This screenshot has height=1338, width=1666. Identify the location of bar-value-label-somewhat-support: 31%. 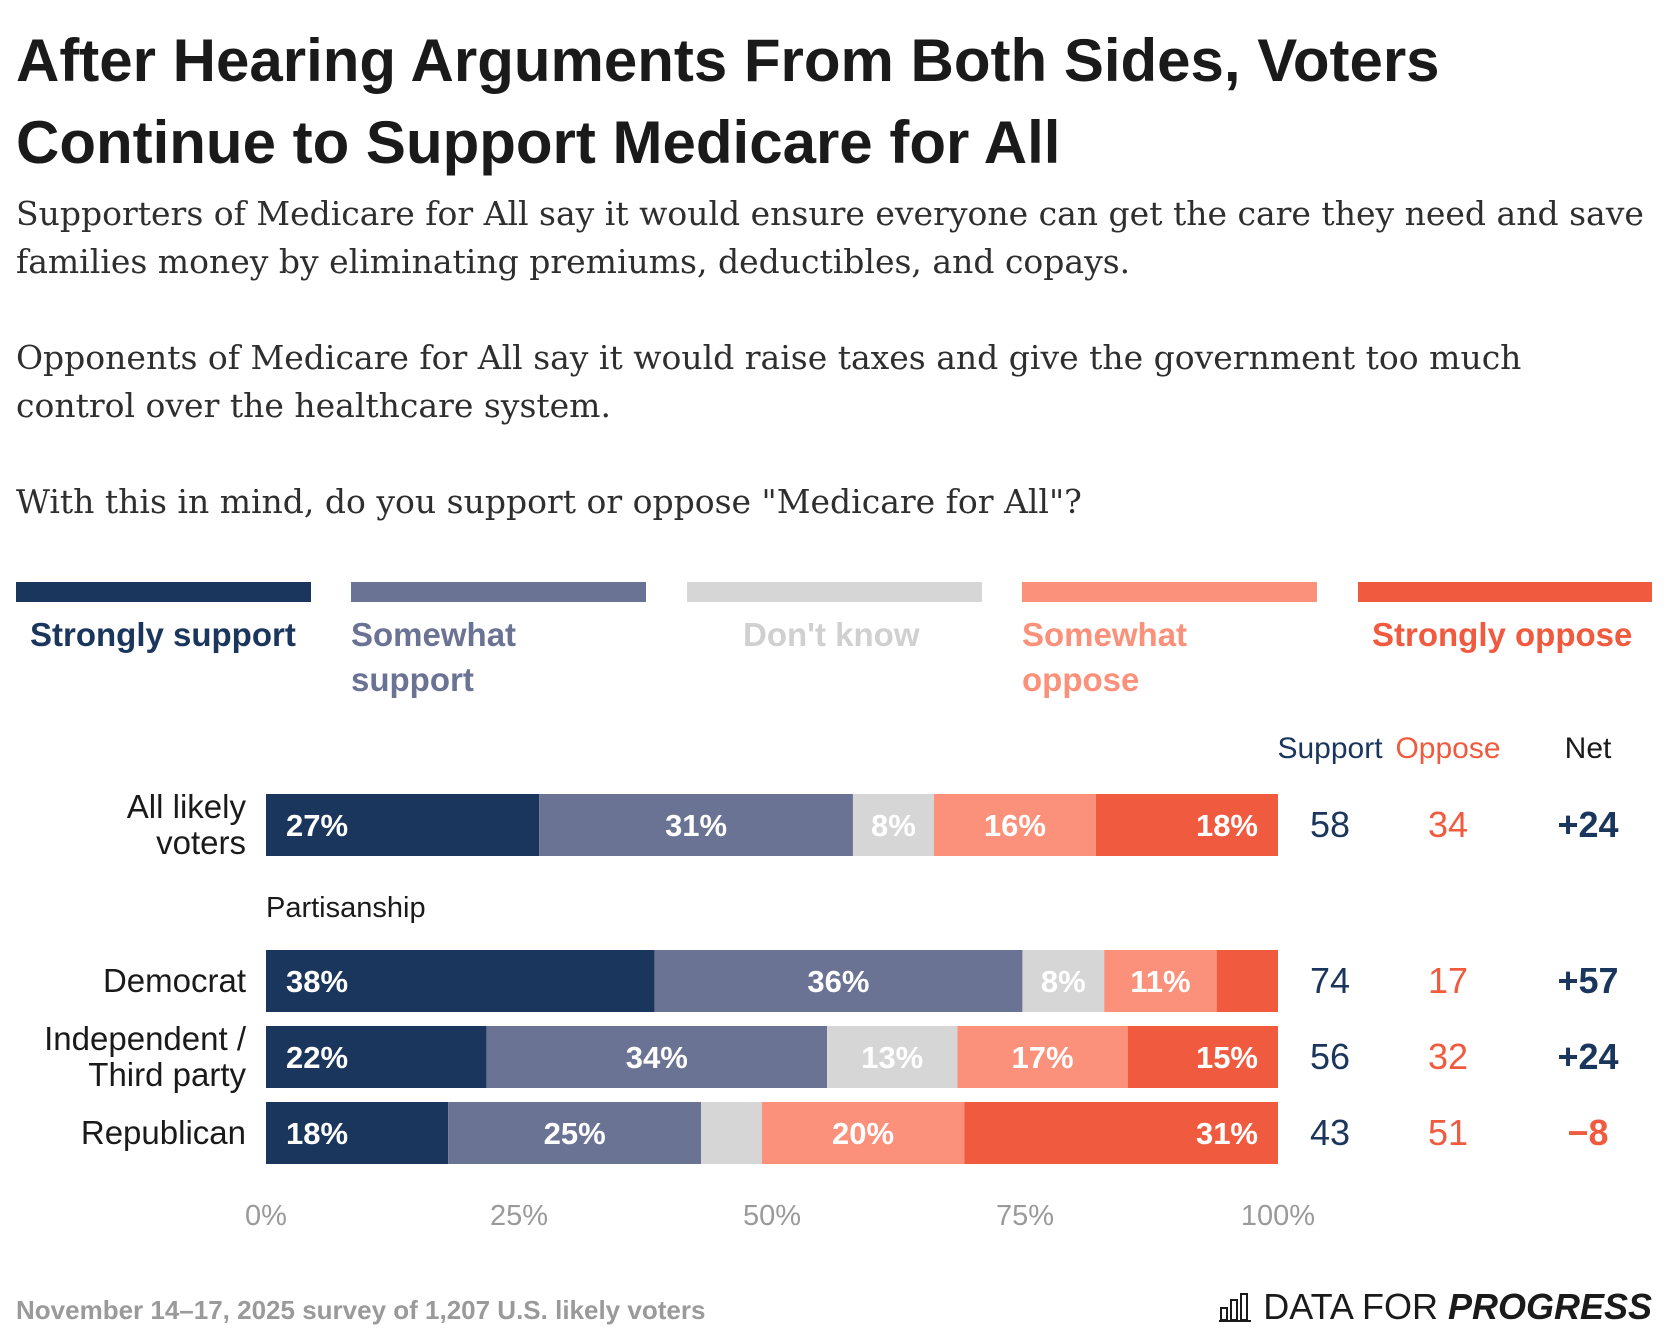
(696, 825).